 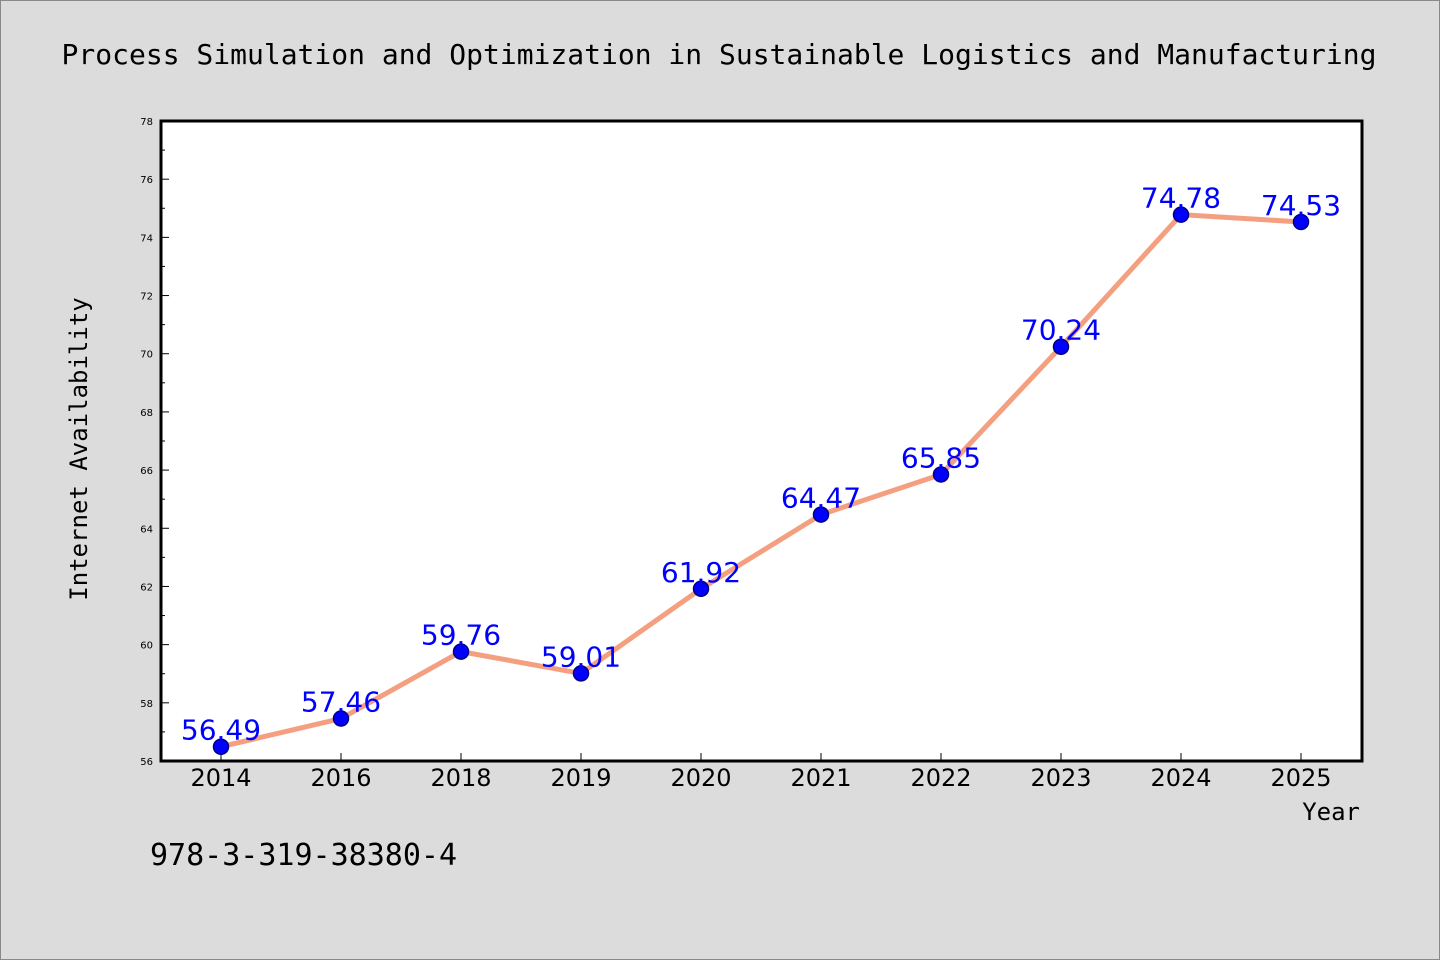 I want to click on x-tick-label: 2023, so click(x=1060, y=778).